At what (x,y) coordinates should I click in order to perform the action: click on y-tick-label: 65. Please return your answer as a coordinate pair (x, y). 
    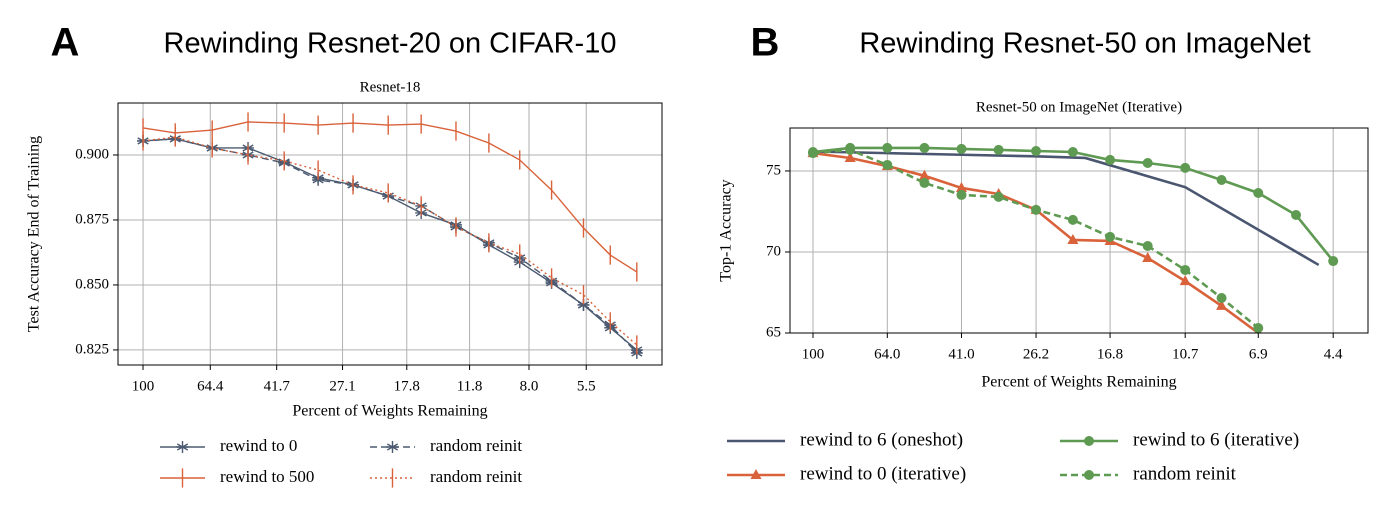
    Looking at the image, I should click on (773, 332).